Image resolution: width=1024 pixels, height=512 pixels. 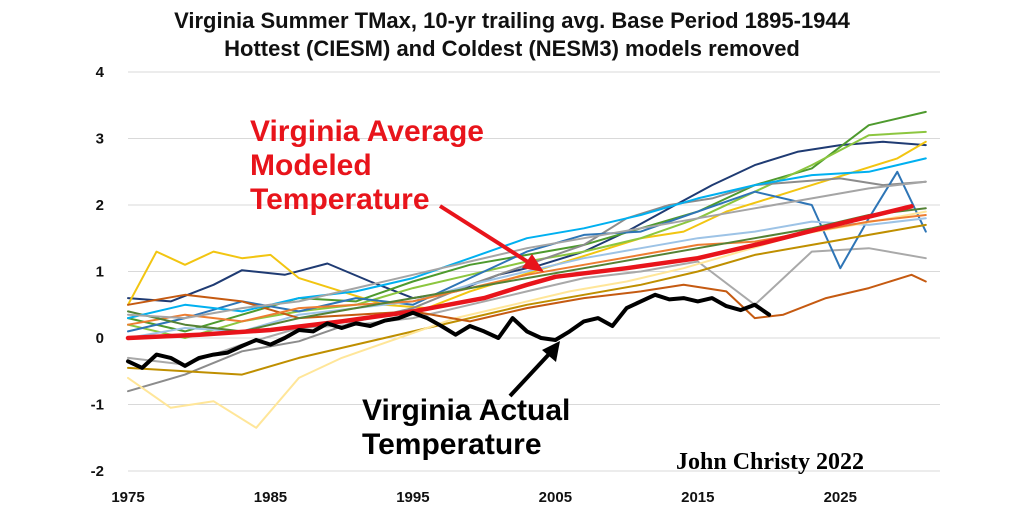 What do you see at coordinates (840, 497) in the screenshot?
I see `x-tick-label: 2025` at bounding box center [840, 497].